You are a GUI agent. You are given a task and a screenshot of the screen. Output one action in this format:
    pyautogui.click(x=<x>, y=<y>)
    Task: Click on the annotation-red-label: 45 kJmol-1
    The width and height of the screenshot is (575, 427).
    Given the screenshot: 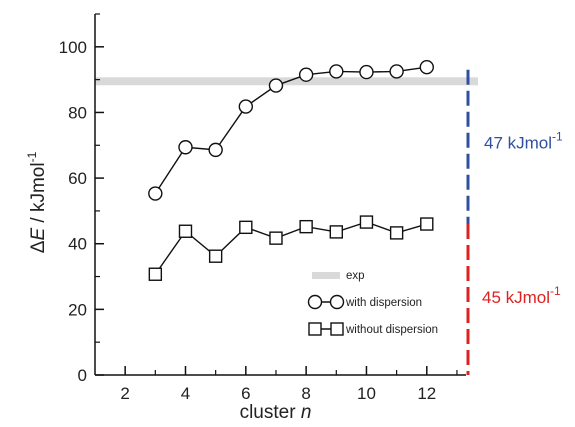 What is the action you would take?
    pyautogui.click(x=521, y=295)
    